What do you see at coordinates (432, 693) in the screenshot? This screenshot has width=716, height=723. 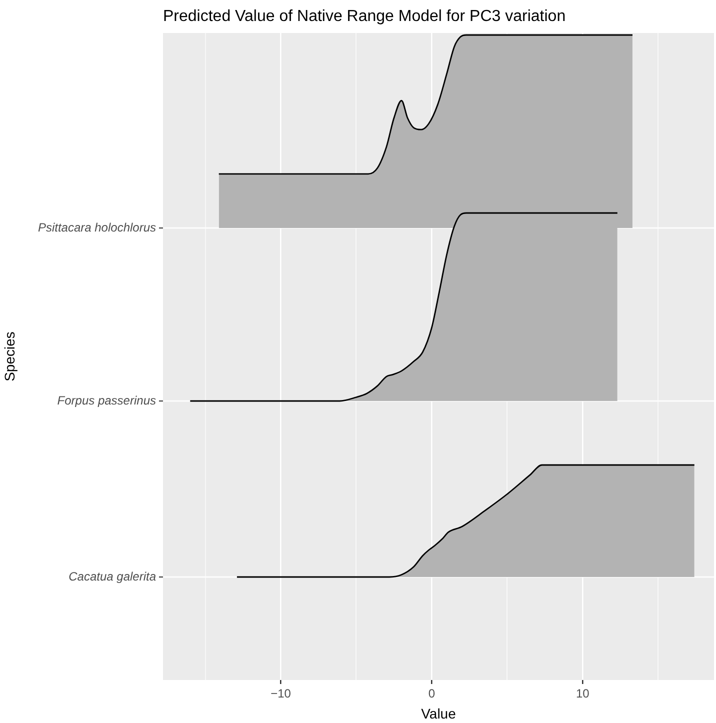 I see `x-tick-label: 0` at bounding box center [432, 693].